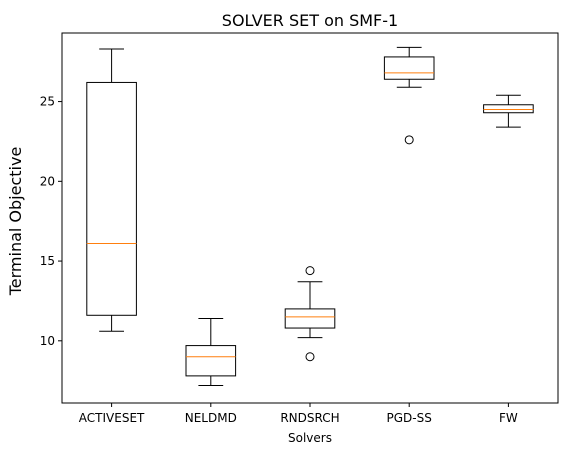 This screenshot has height=456, width=567. I want to click on x-tick-label: NELDMD, so click(211, 418).